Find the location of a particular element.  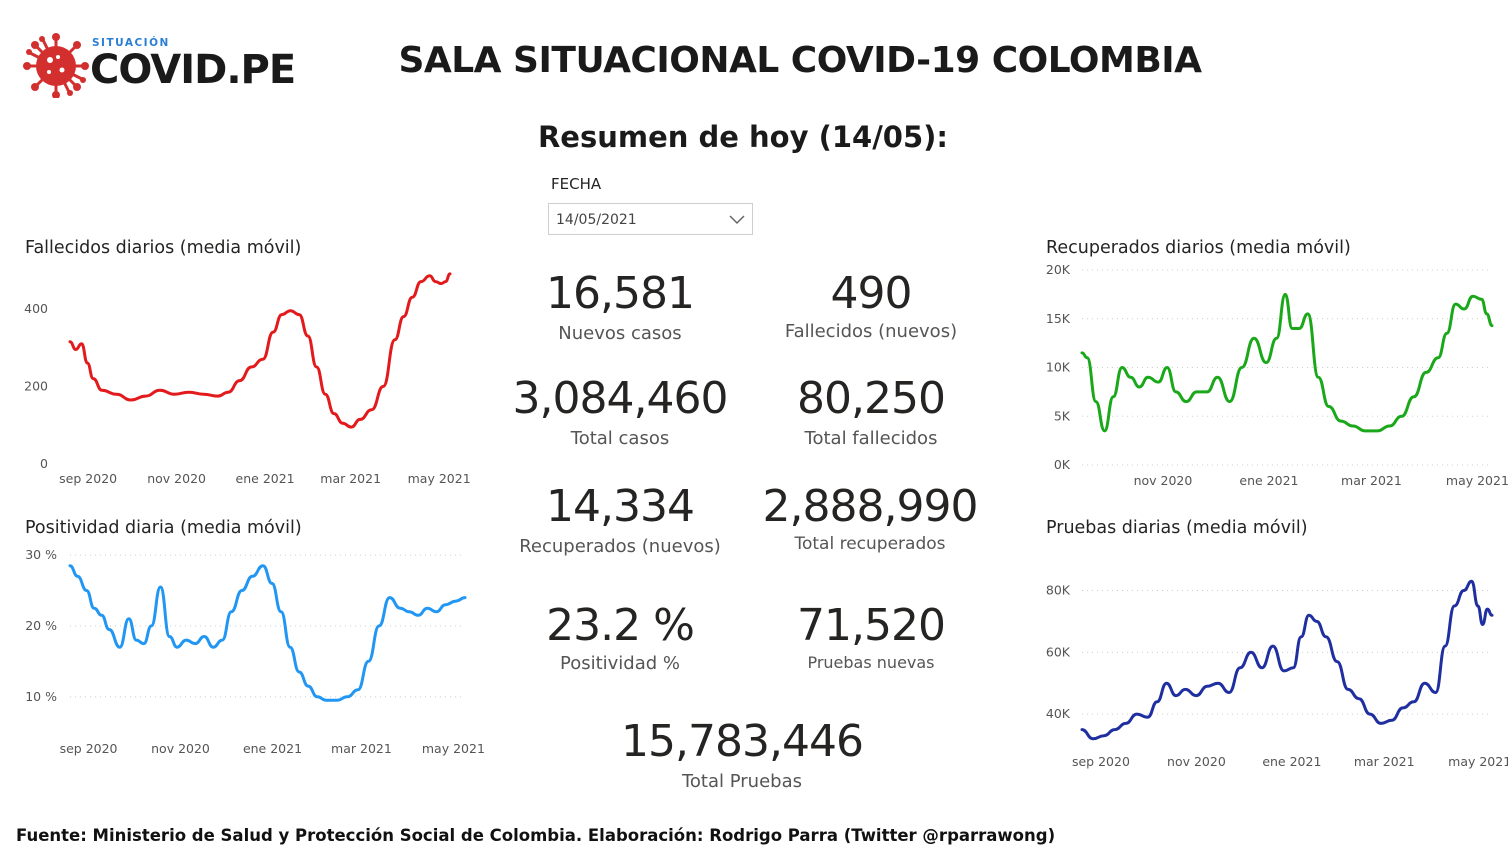

fecha-value: 14/05/2021 is located at coordinates (596, 220).